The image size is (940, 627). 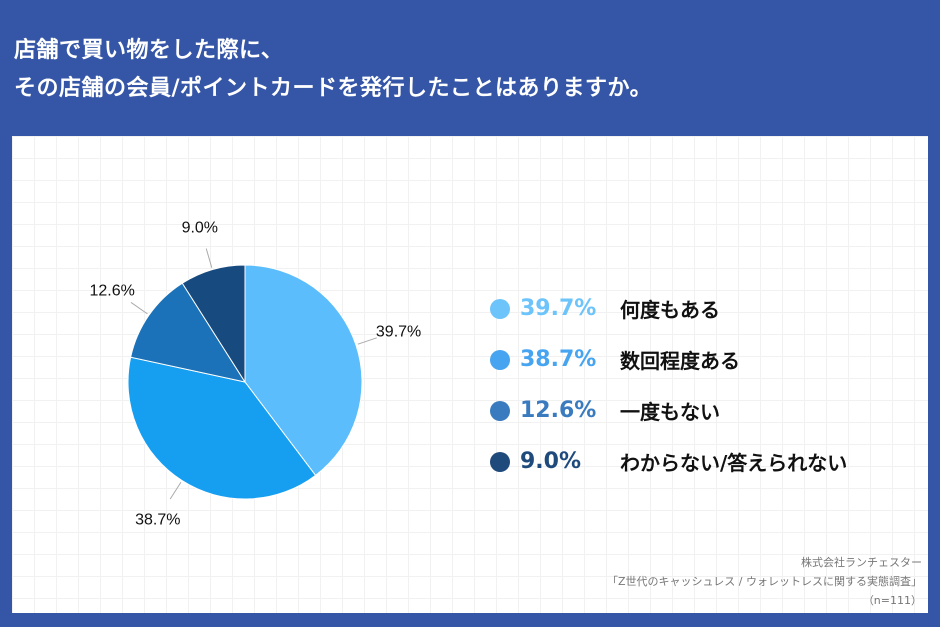 I want to click on source-survey: 「Z世代のキャッシュレス / ウォレットレスに関する実態調査」, so click(x=764, y=581).